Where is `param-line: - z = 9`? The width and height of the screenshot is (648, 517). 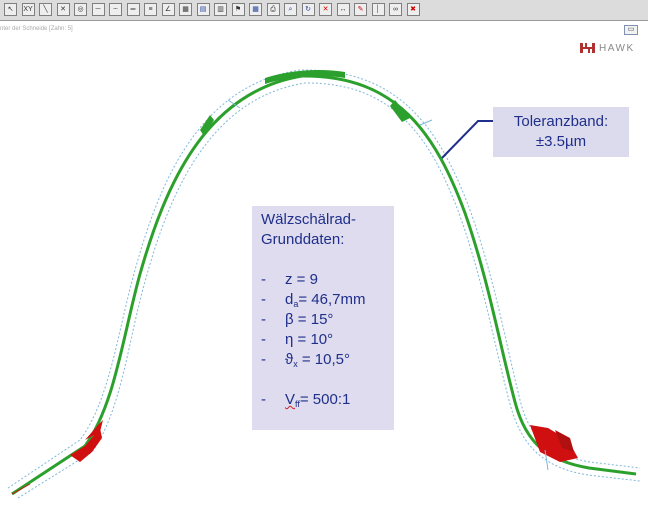 param-line: - z = 9 is located at coordinates (327, 280).